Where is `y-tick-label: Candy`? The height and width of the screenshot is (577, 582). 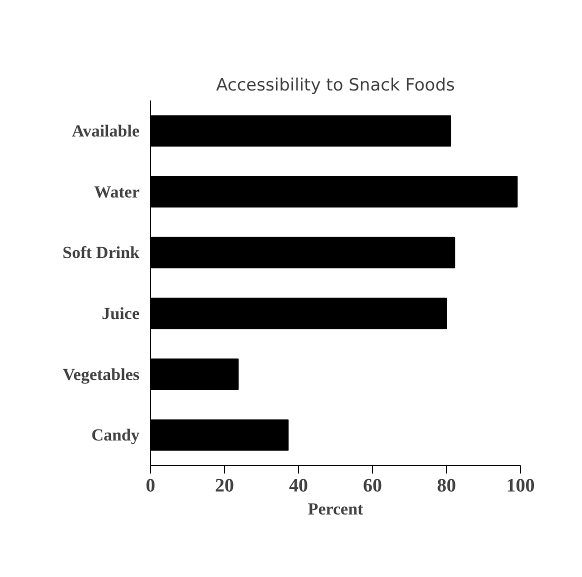 y-tick-label: Candy is located at coordinates (115, 435).